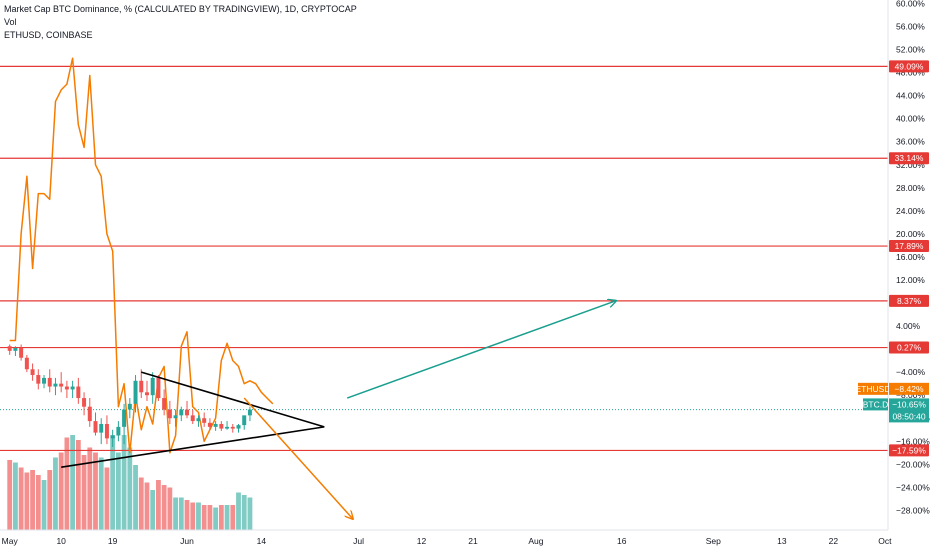 This screenshot has height=550, width=932. I want to click on triangle-upper-trendline, so click(233, 399).